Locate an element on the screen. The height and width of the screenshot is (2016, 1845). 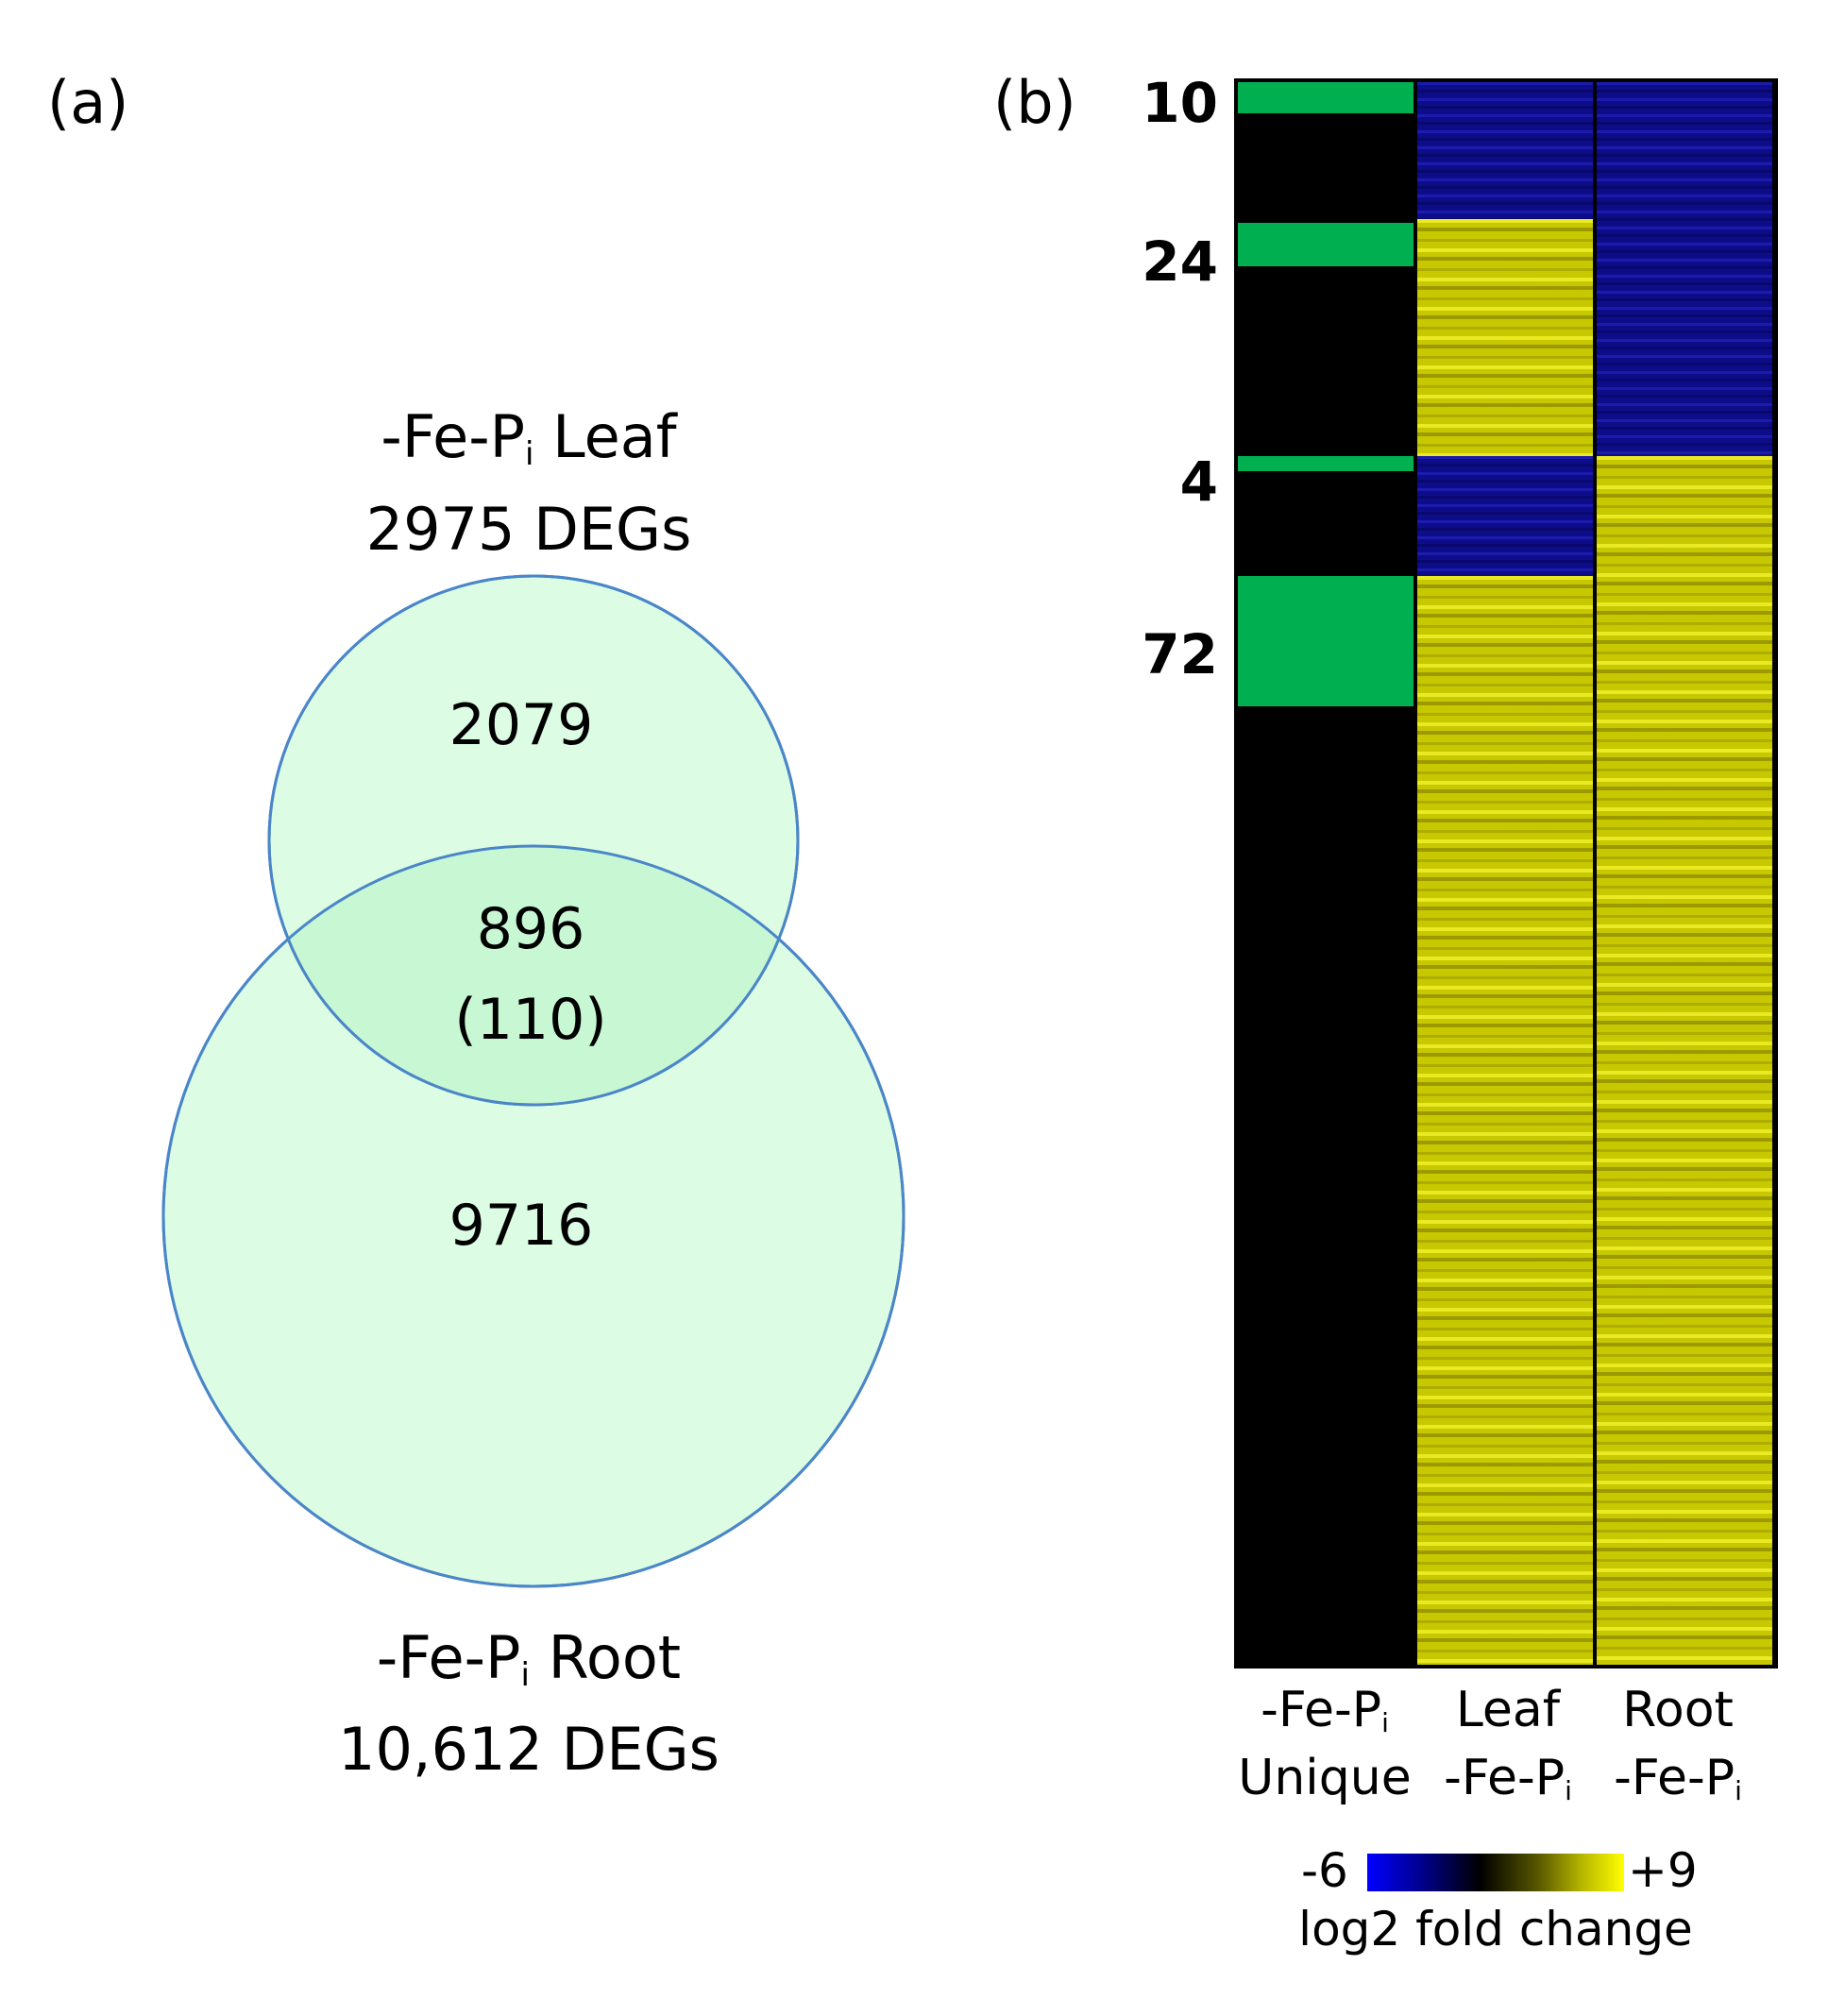
heatmap-column-unique is located at coordinates (1325, 873).